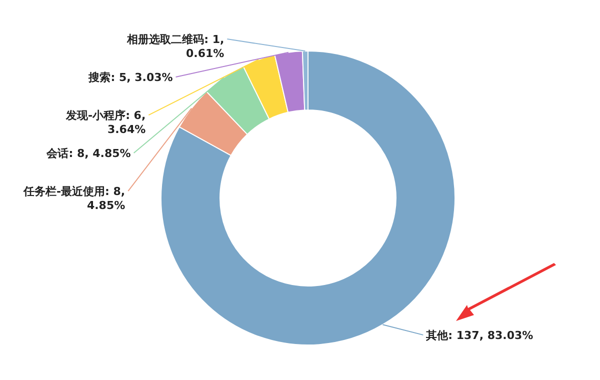 The image size is (600, 380). Describe the element at coordinates (74, 198) in the screenshot. I see `slice-label: 任务栏-最近使用: 8, 4.85%` at that location.